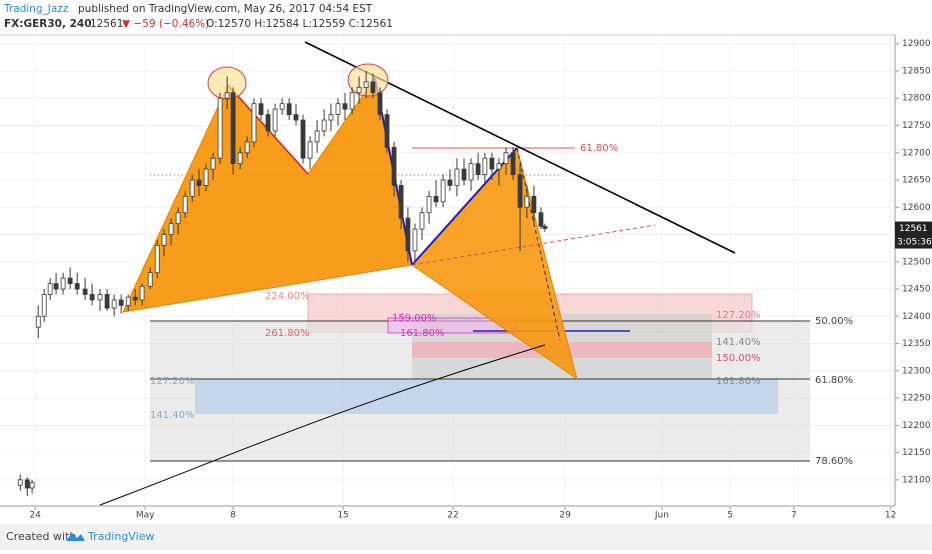 This screenshot has width=932, height=554. I want to click on y-tick-label: 12300, so click(916, 371).